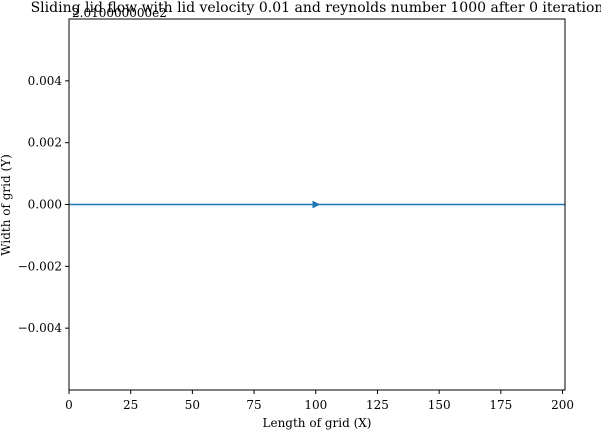 The height and width of the screenshot is (431, 601). I want to click on offset-text: 2.010000000e2, so click(119, 13).